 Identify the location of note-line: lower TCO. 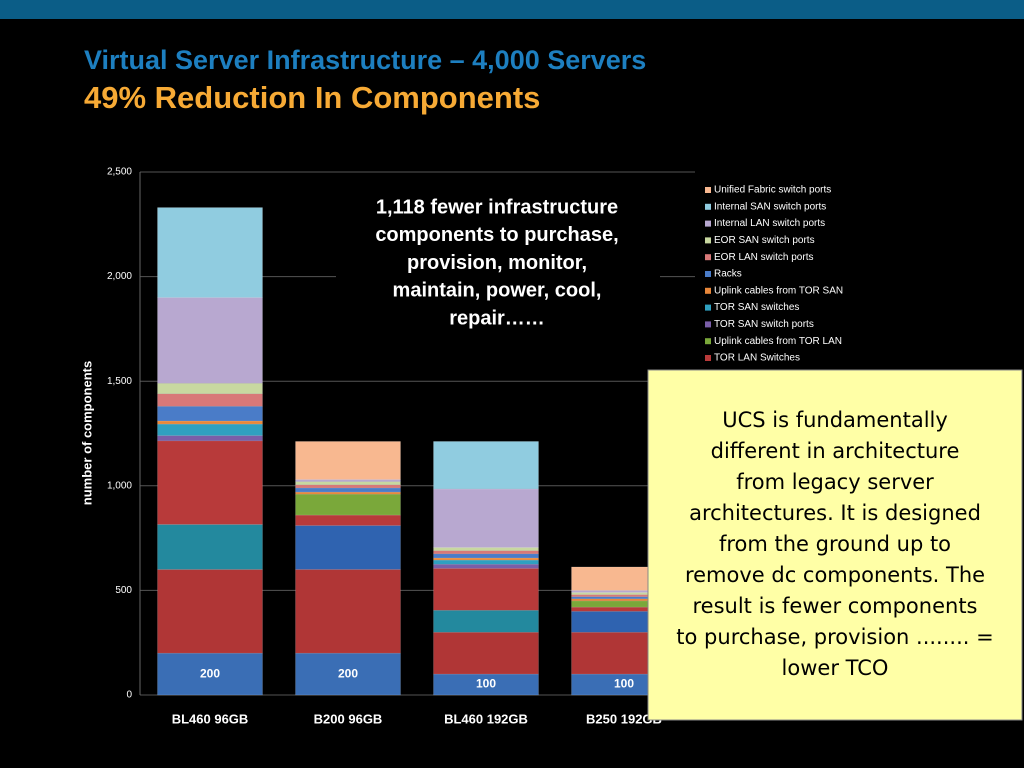
(835, 668).